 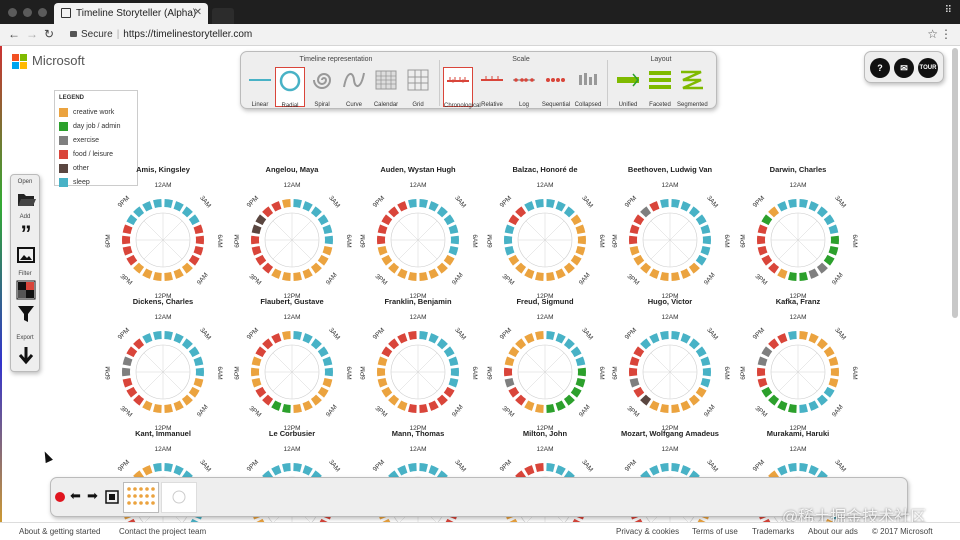 I want to click on about-link: About & getting started, so click(x=60, y=531).